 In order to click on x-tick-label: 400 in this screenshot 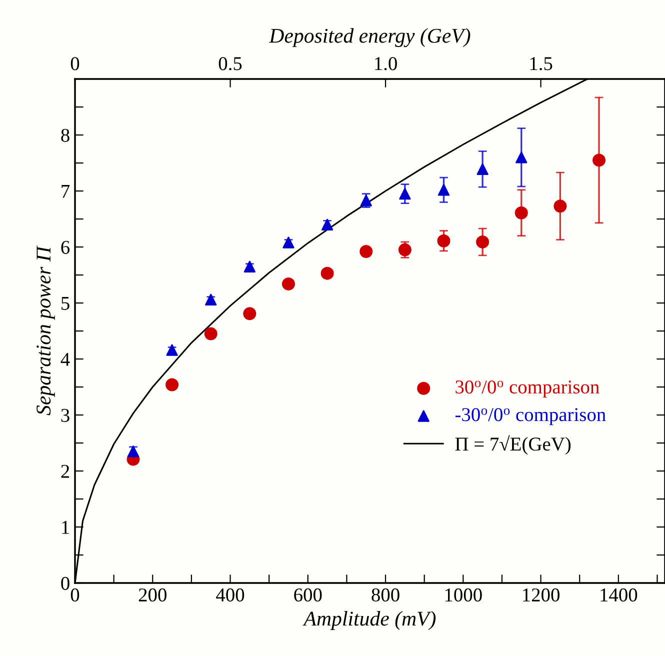, I will do `click(230, 595)`.